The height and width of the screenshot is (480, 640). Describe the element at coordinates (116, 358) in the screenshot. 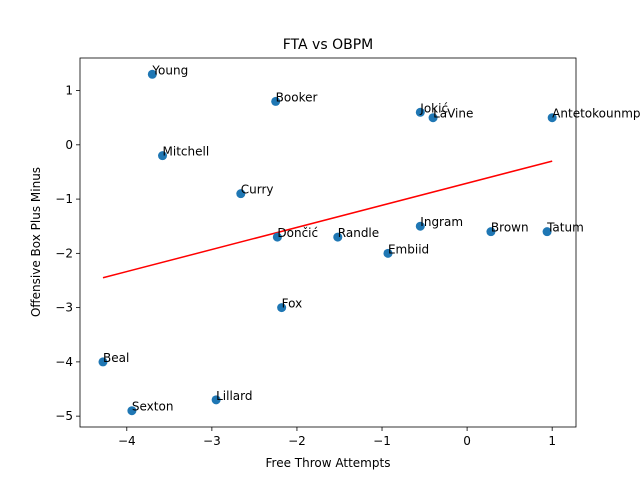

I see `data-point-label: Beal` at that location.